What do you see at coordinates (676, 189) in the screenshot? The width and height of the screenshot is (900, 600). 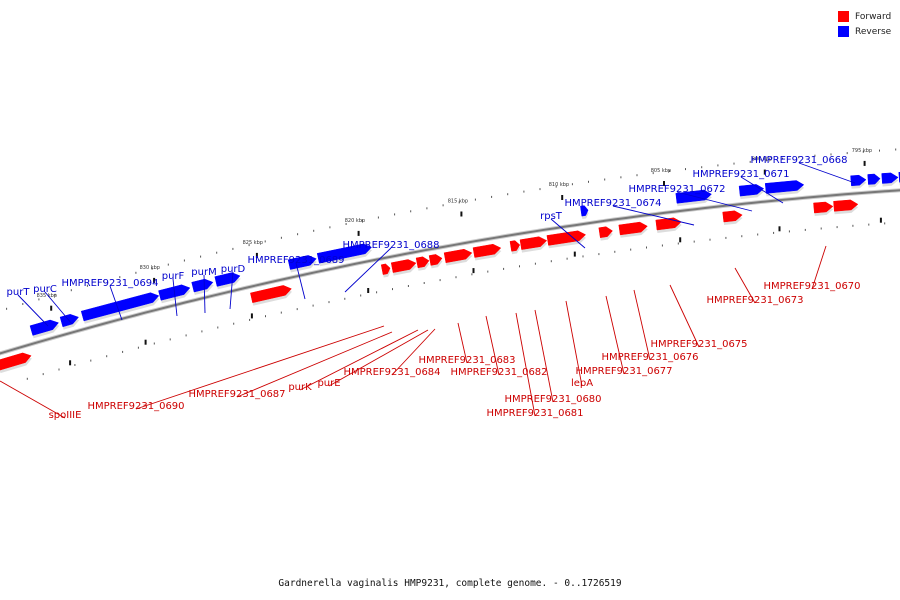 I see `reverse-gene-label: HMPREF9231_0672` at bounding box center [676, 189].